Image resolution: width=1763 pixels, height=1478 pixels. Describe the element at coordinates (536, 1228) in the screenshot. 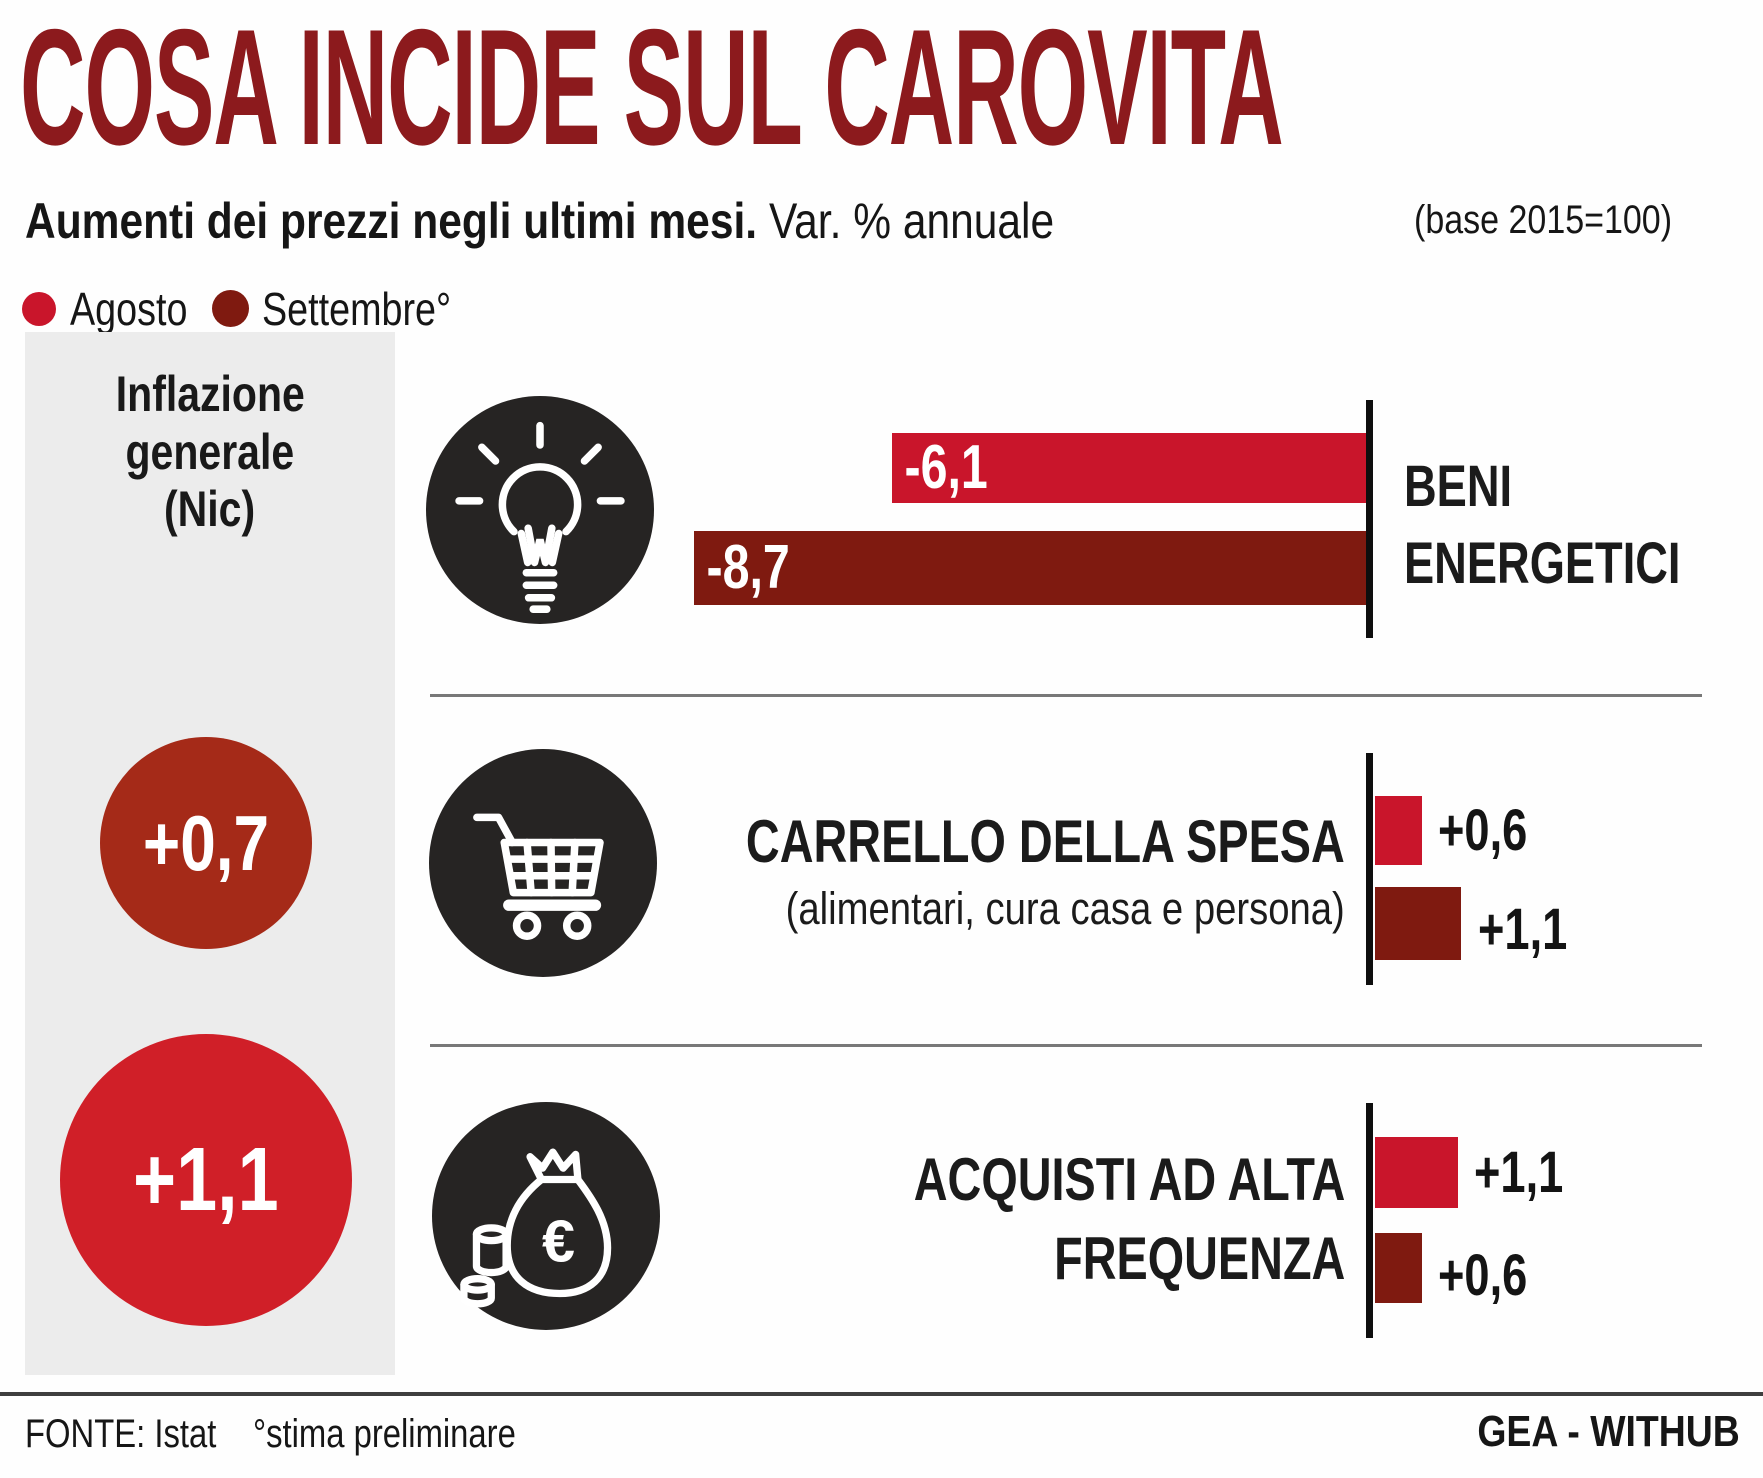

I see `money-bag-icon: €` at that location.